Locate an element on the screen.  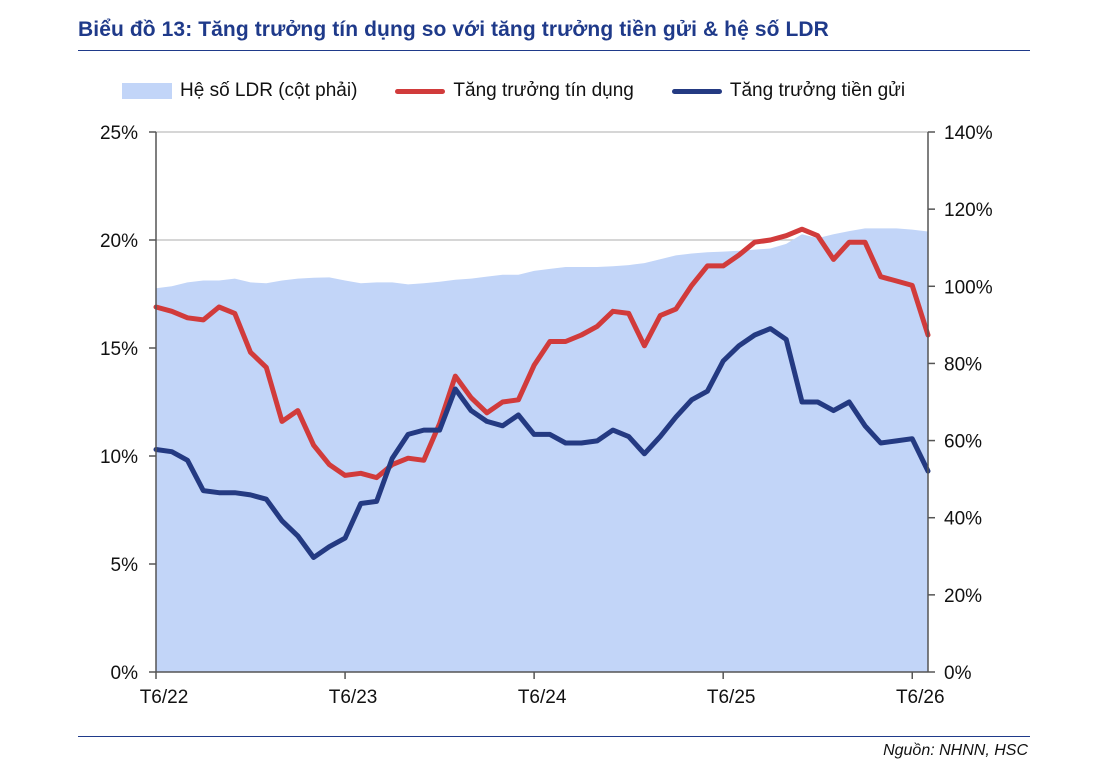
source-note: Nguồn: NHNN, HSC is located at coordinates (955, 750).